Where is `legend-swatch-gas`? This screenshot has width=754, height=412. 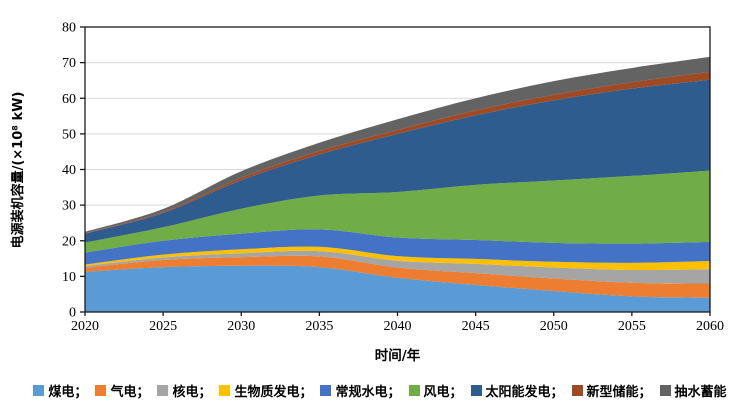 legend-swatch-gas is located at coordinates (101, 390).